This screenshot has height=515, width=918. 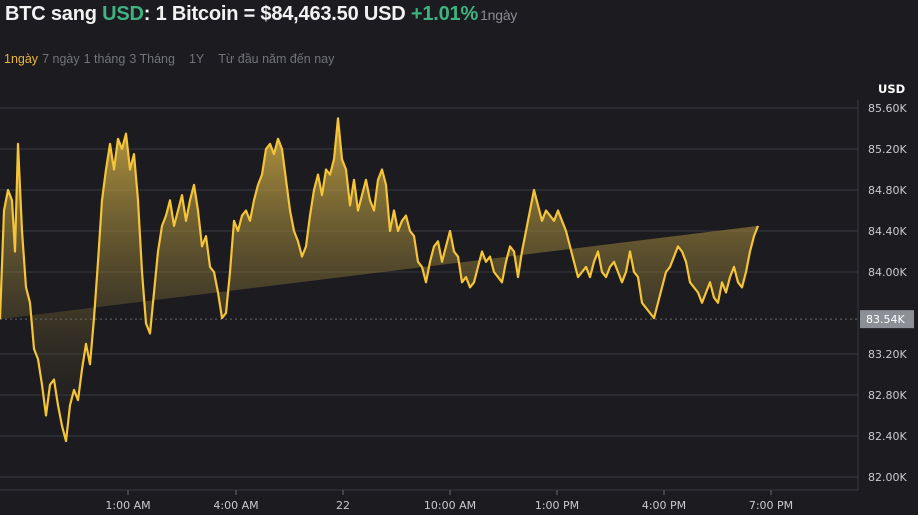 I want to click on rate-text: : 1 Bitcoin = $84,463.50 USD, so click(x=277, y=14).